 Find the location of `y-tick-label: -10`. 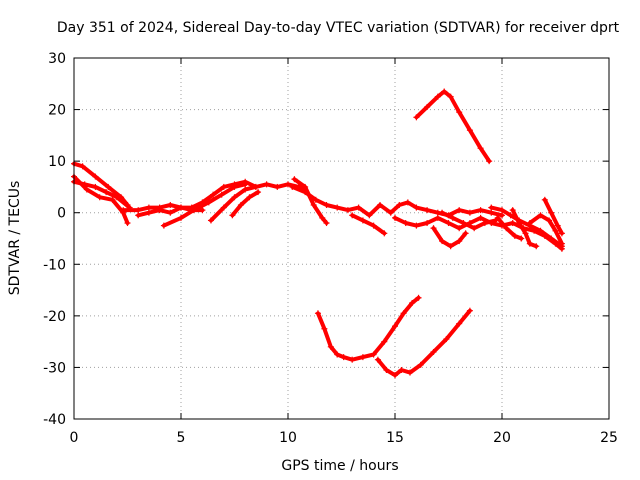

y-tick-label: -10 is located at coordinates (54, 265).